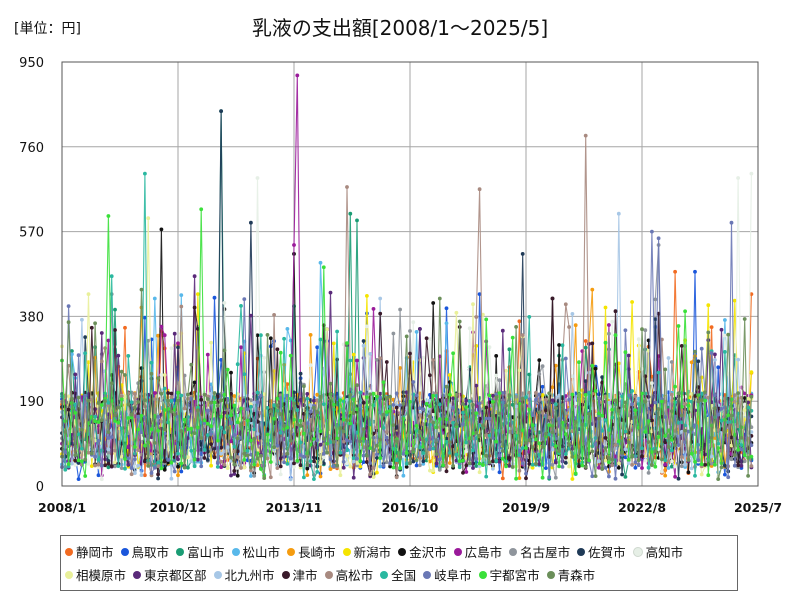  What do you see at coordinates (453, 575) in the screenshot?
I see `legend-label: 岐阜市` at bounding box center [453, 575].